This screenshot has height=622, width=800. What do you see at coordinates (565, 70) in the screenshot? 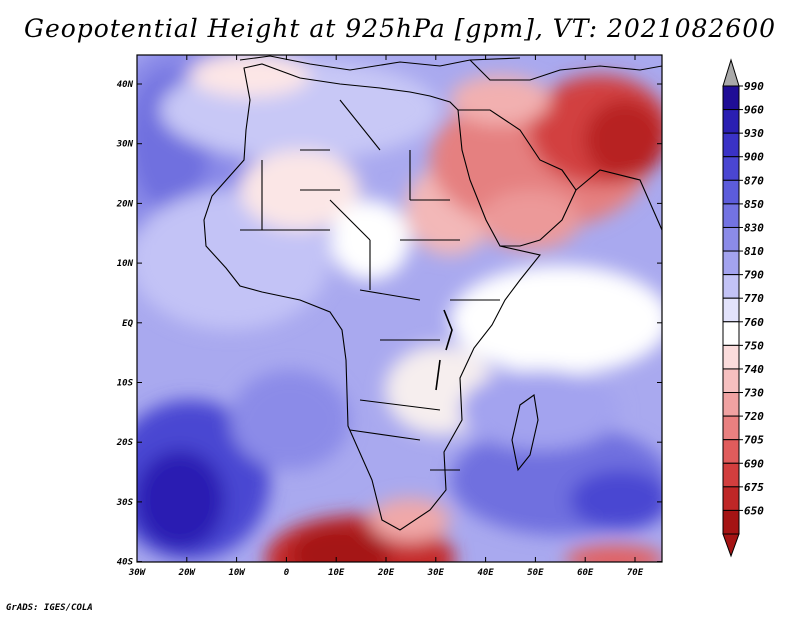
I see `asia-coast` at bounding box center [565, 70].